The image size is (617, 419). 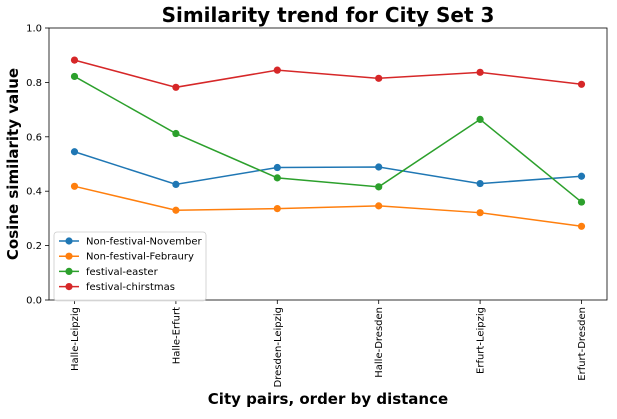 What do you see at coordinates (13, 164) in the screenshot?
I see `y-axis-label: Cosine similarity value` at bounding box center [13, 164].